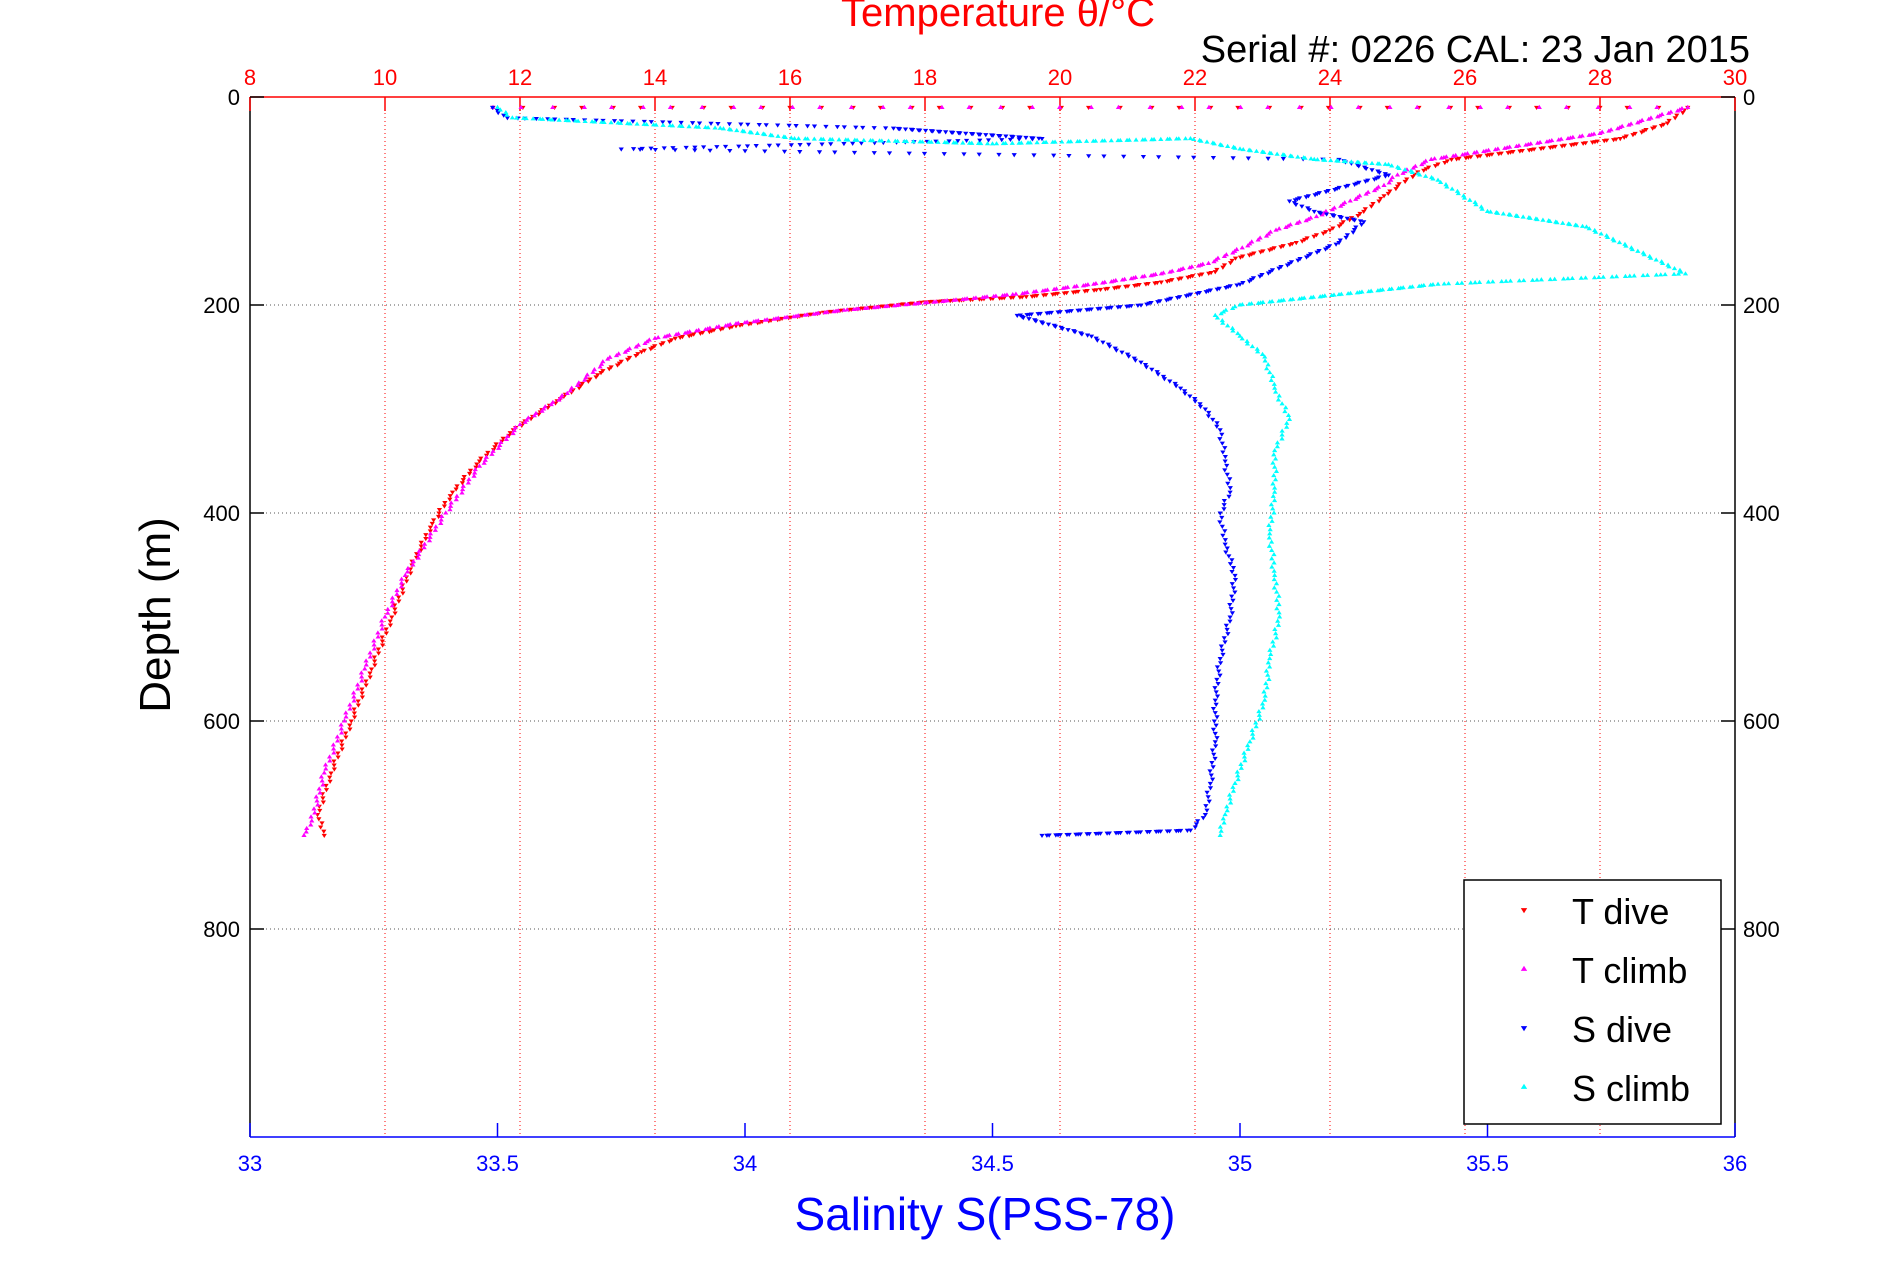  Describe the element at coordinates (1592, 1002) in the screenshot. I see `legend-box` at that location.